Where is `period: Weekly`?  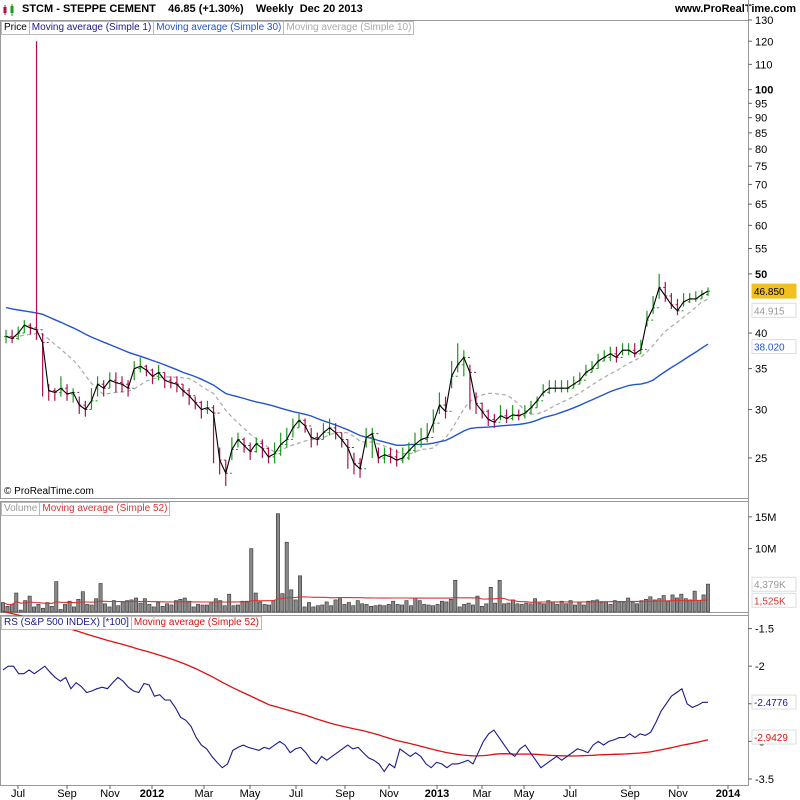
period: Weekly is located at coordinates (274, 9).